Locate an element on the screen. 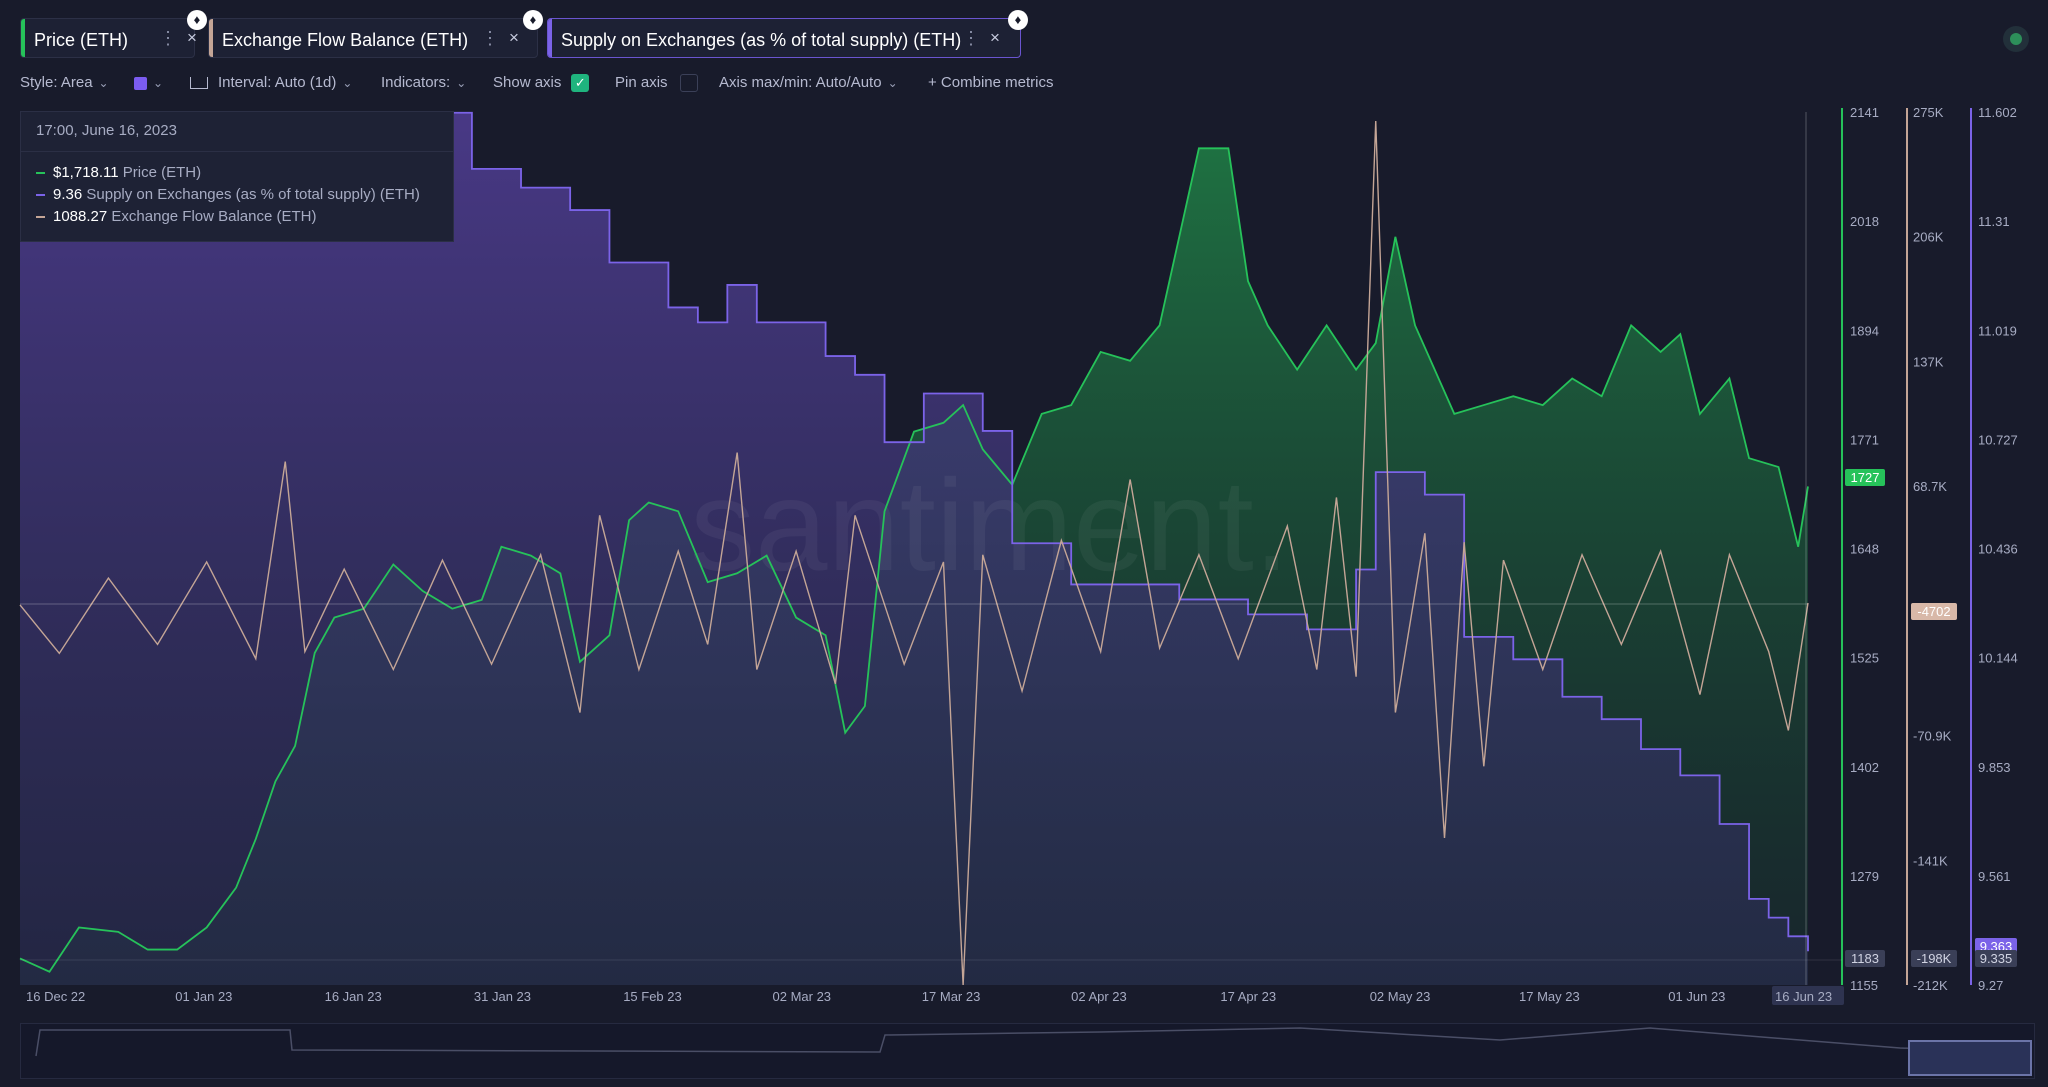 This screenshot has width=2048, height=1087. combine-metrics-button: + Combine metrics is located at coordinates (990, 82).